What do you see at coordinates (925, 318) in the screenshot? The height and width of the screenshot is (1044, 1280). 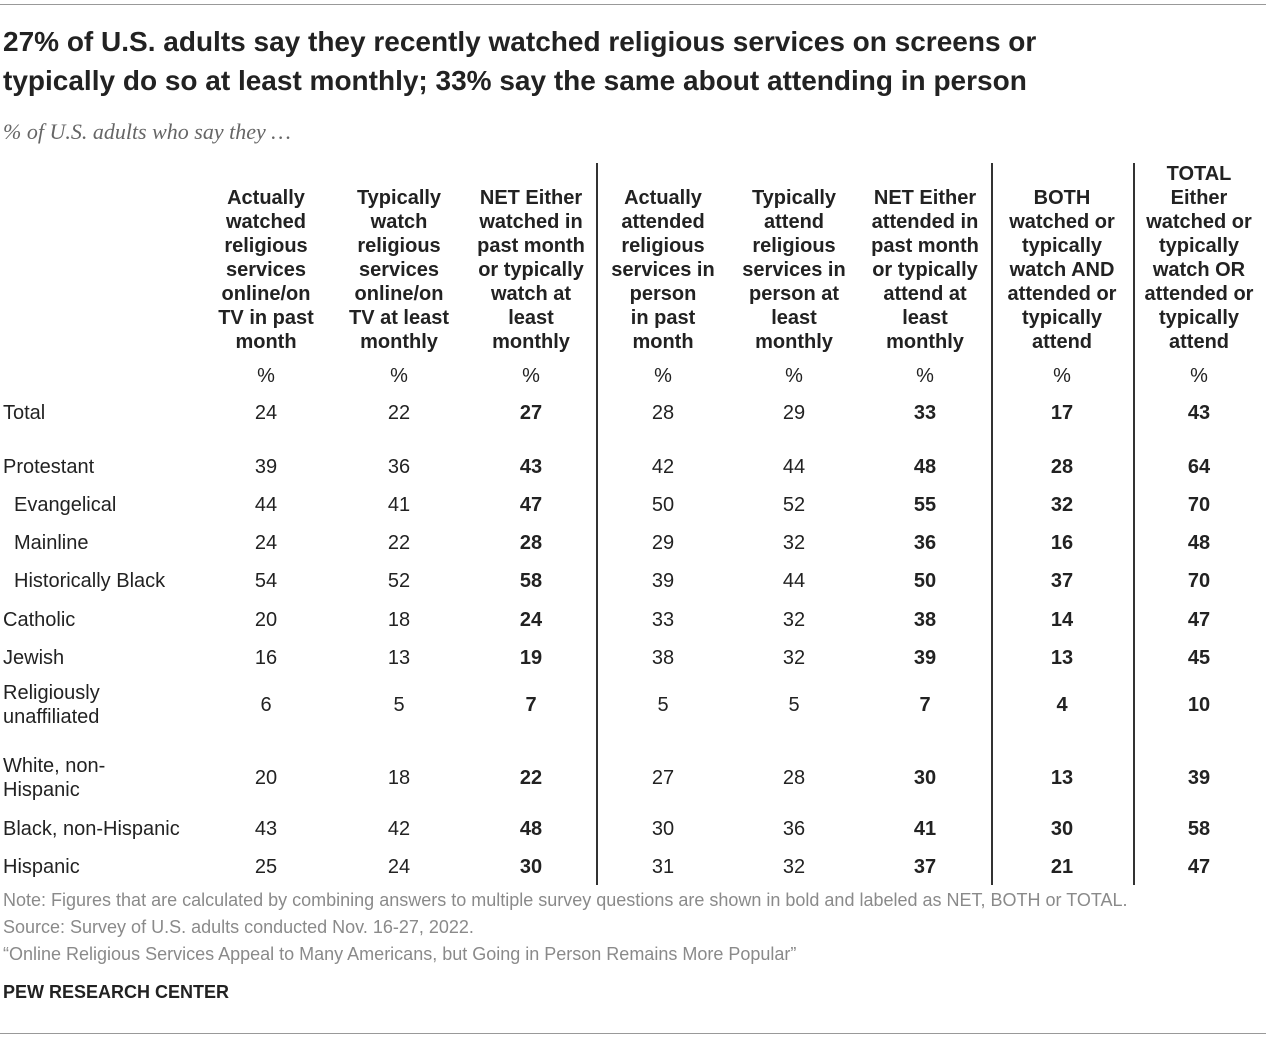 I see `column-header: least` at bounding box center [925, 318].